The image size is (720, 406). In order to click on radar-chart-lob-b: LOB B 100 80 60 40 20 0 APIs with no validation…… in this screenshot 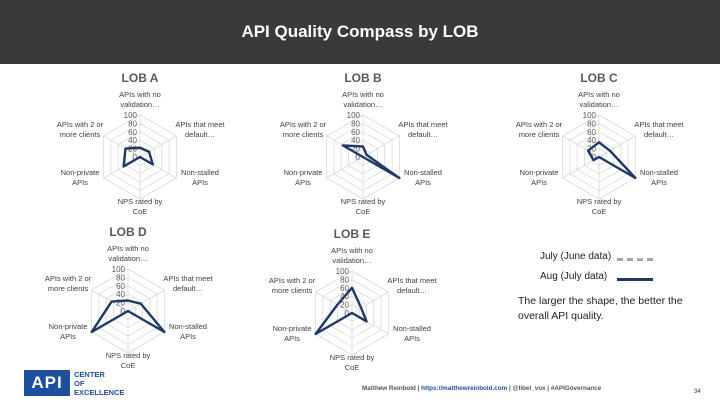, I will do `click(363, 152)`.